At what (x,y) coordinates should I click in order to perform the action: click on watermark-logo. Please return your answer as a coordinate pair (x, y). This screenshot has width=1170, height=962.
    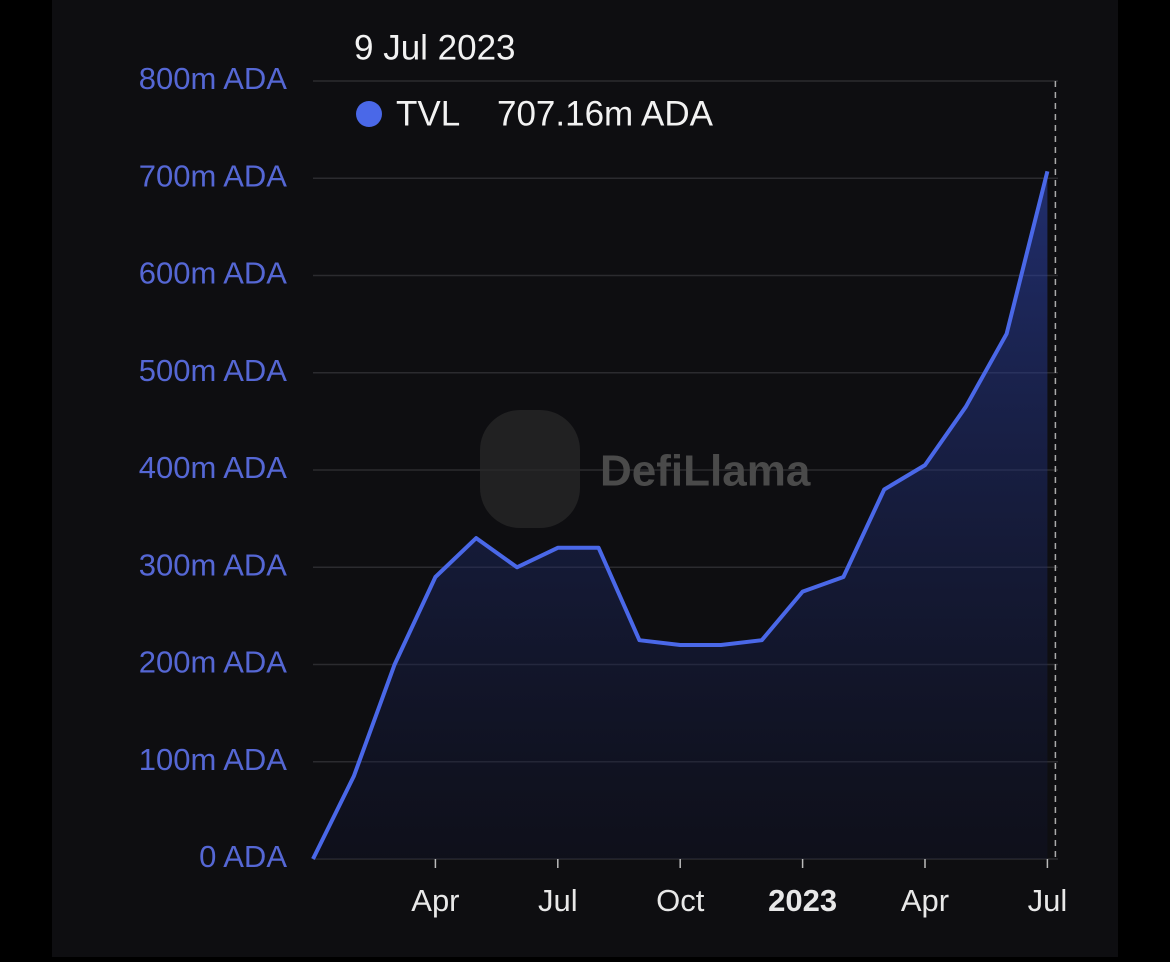
    Looking at the image, I should click on (530, 469).